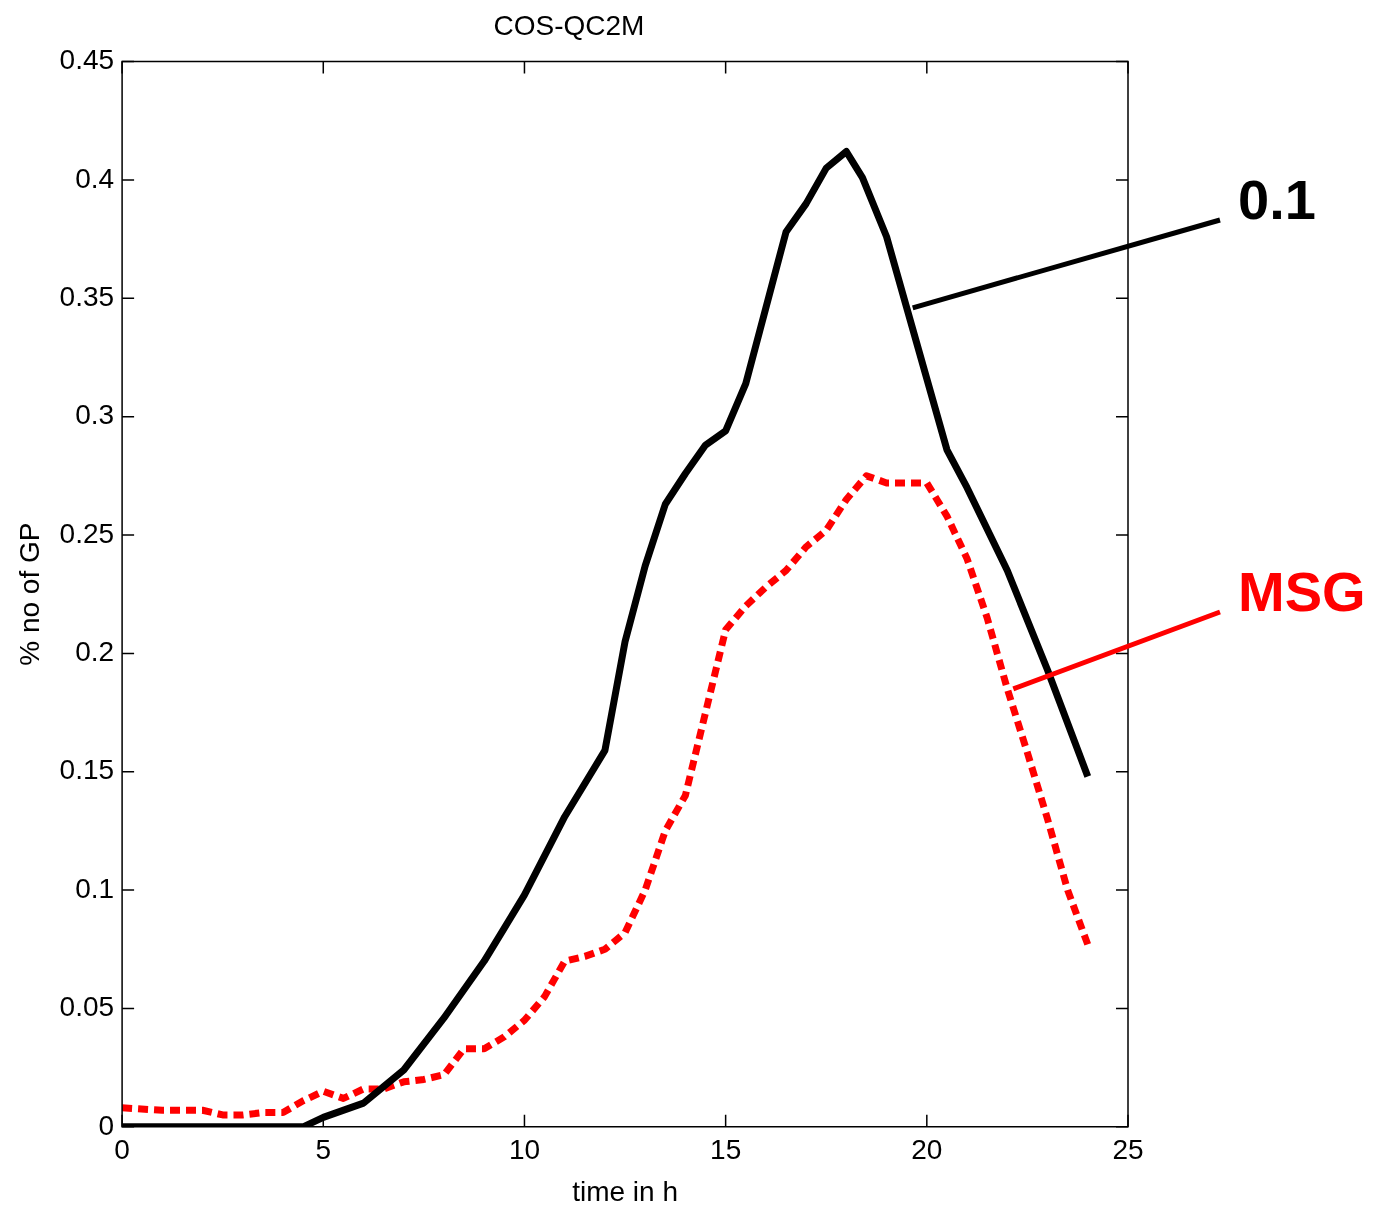  What do you see at coordinates (29, 594) in the screenshot?
I see `y-axis-title: % no of GP` at bounding box center [29, 594].